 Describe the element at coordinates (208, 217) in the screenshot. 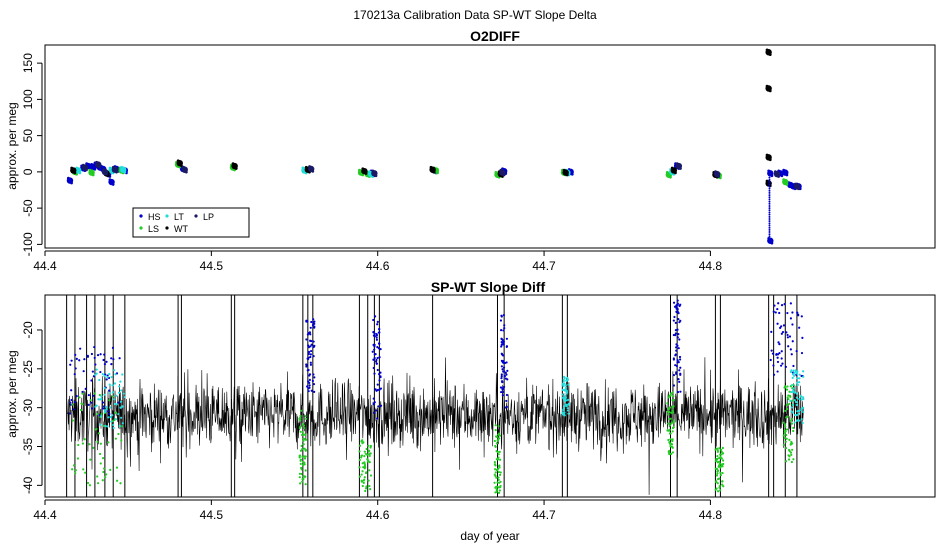

I see `legend-label-lp: LP` at that location.